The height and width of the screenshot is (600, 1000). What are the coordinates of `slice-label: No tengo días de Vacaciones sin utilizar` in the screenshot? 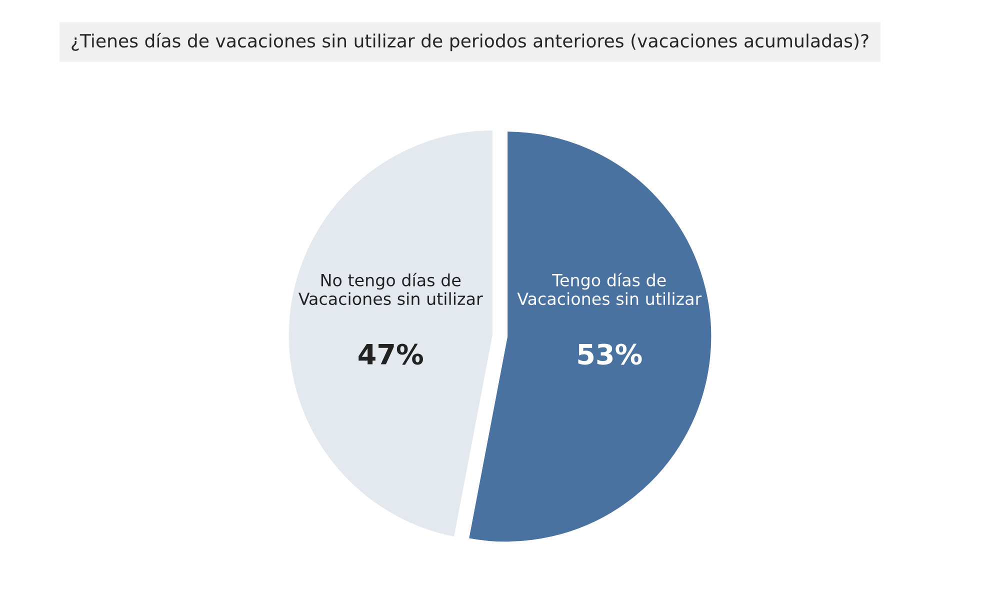 It's located at (390, 289).